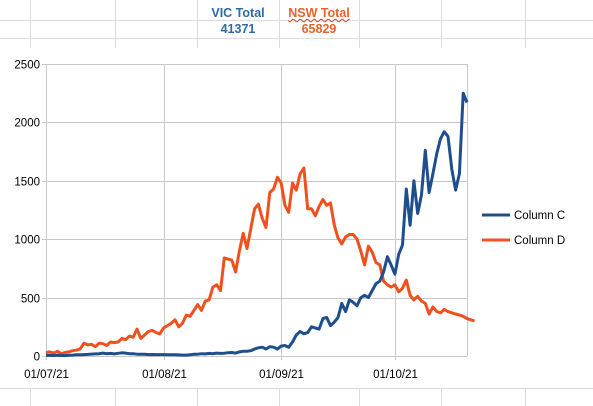  What do you see at coordinates (281, 375) in the screenshot?
I see `x-tick-label: 01/09/21` at bounding box center [281, 375].